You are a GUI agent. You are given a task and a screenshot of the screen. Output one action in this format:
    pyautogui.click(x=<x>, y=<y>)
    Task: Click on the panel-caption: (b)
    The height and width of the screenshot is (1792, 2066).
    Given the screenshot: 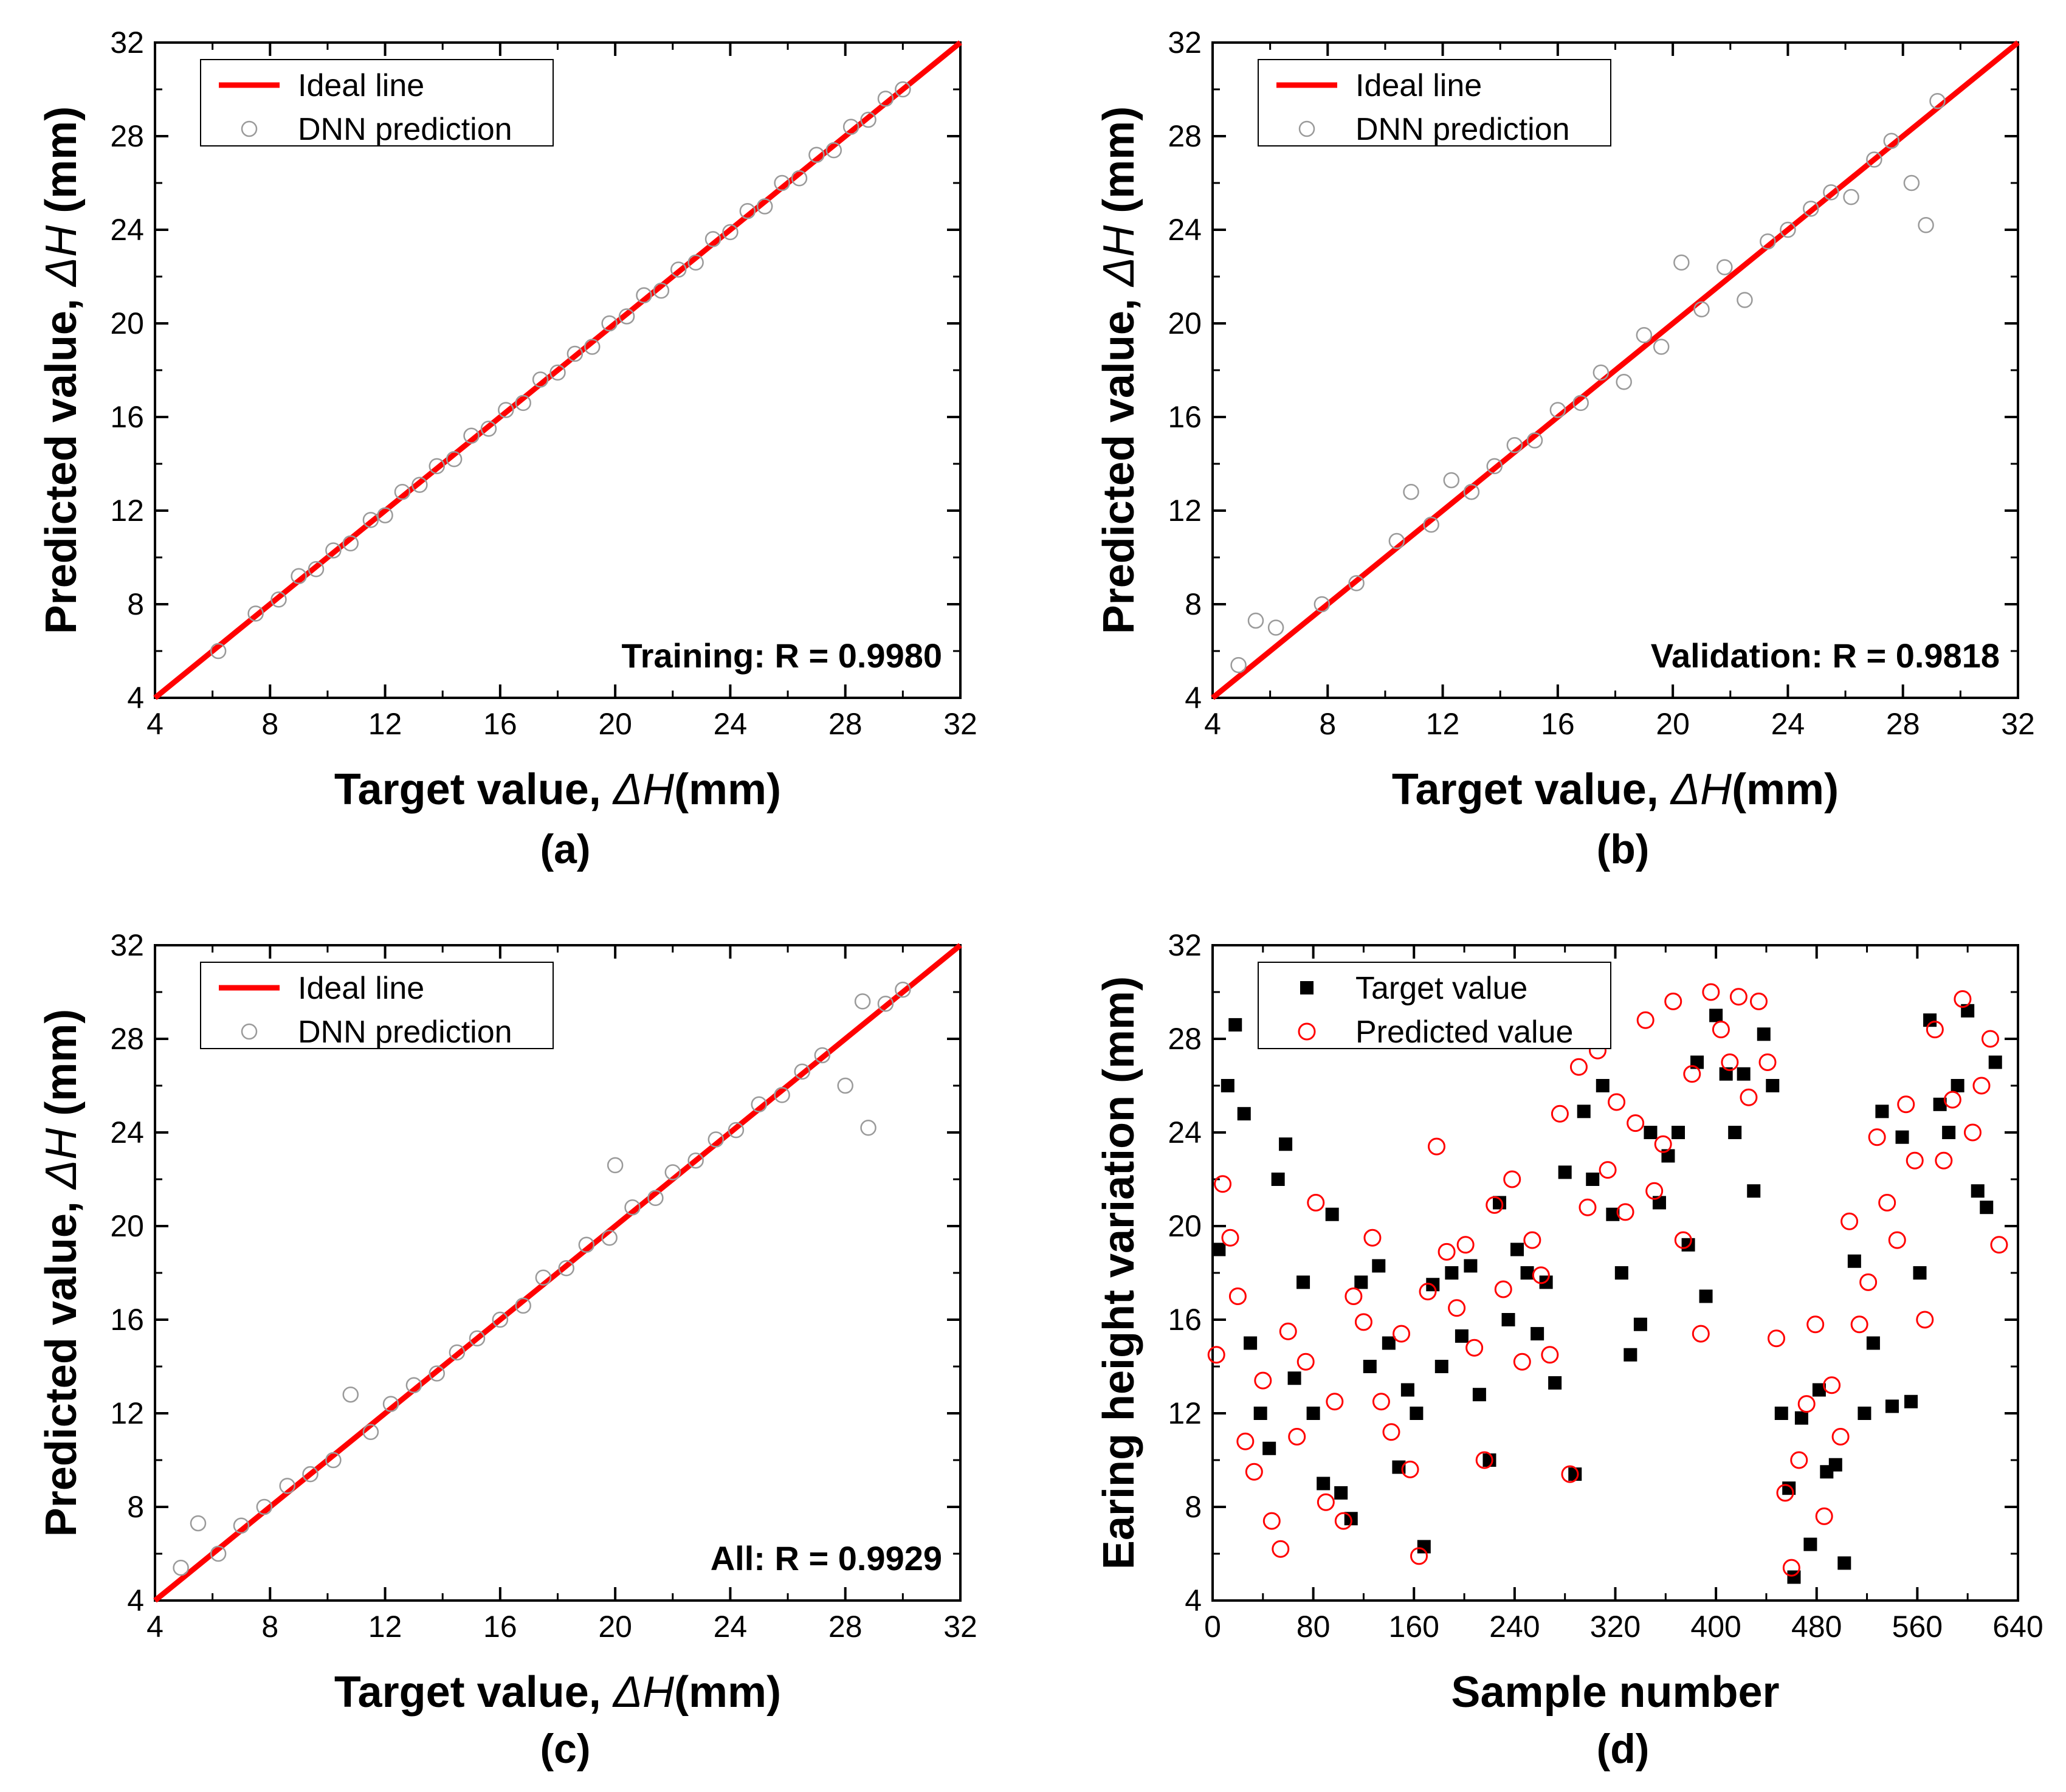 What is the action you would take?
    pyautogui.click(x=1623, y=849)
    